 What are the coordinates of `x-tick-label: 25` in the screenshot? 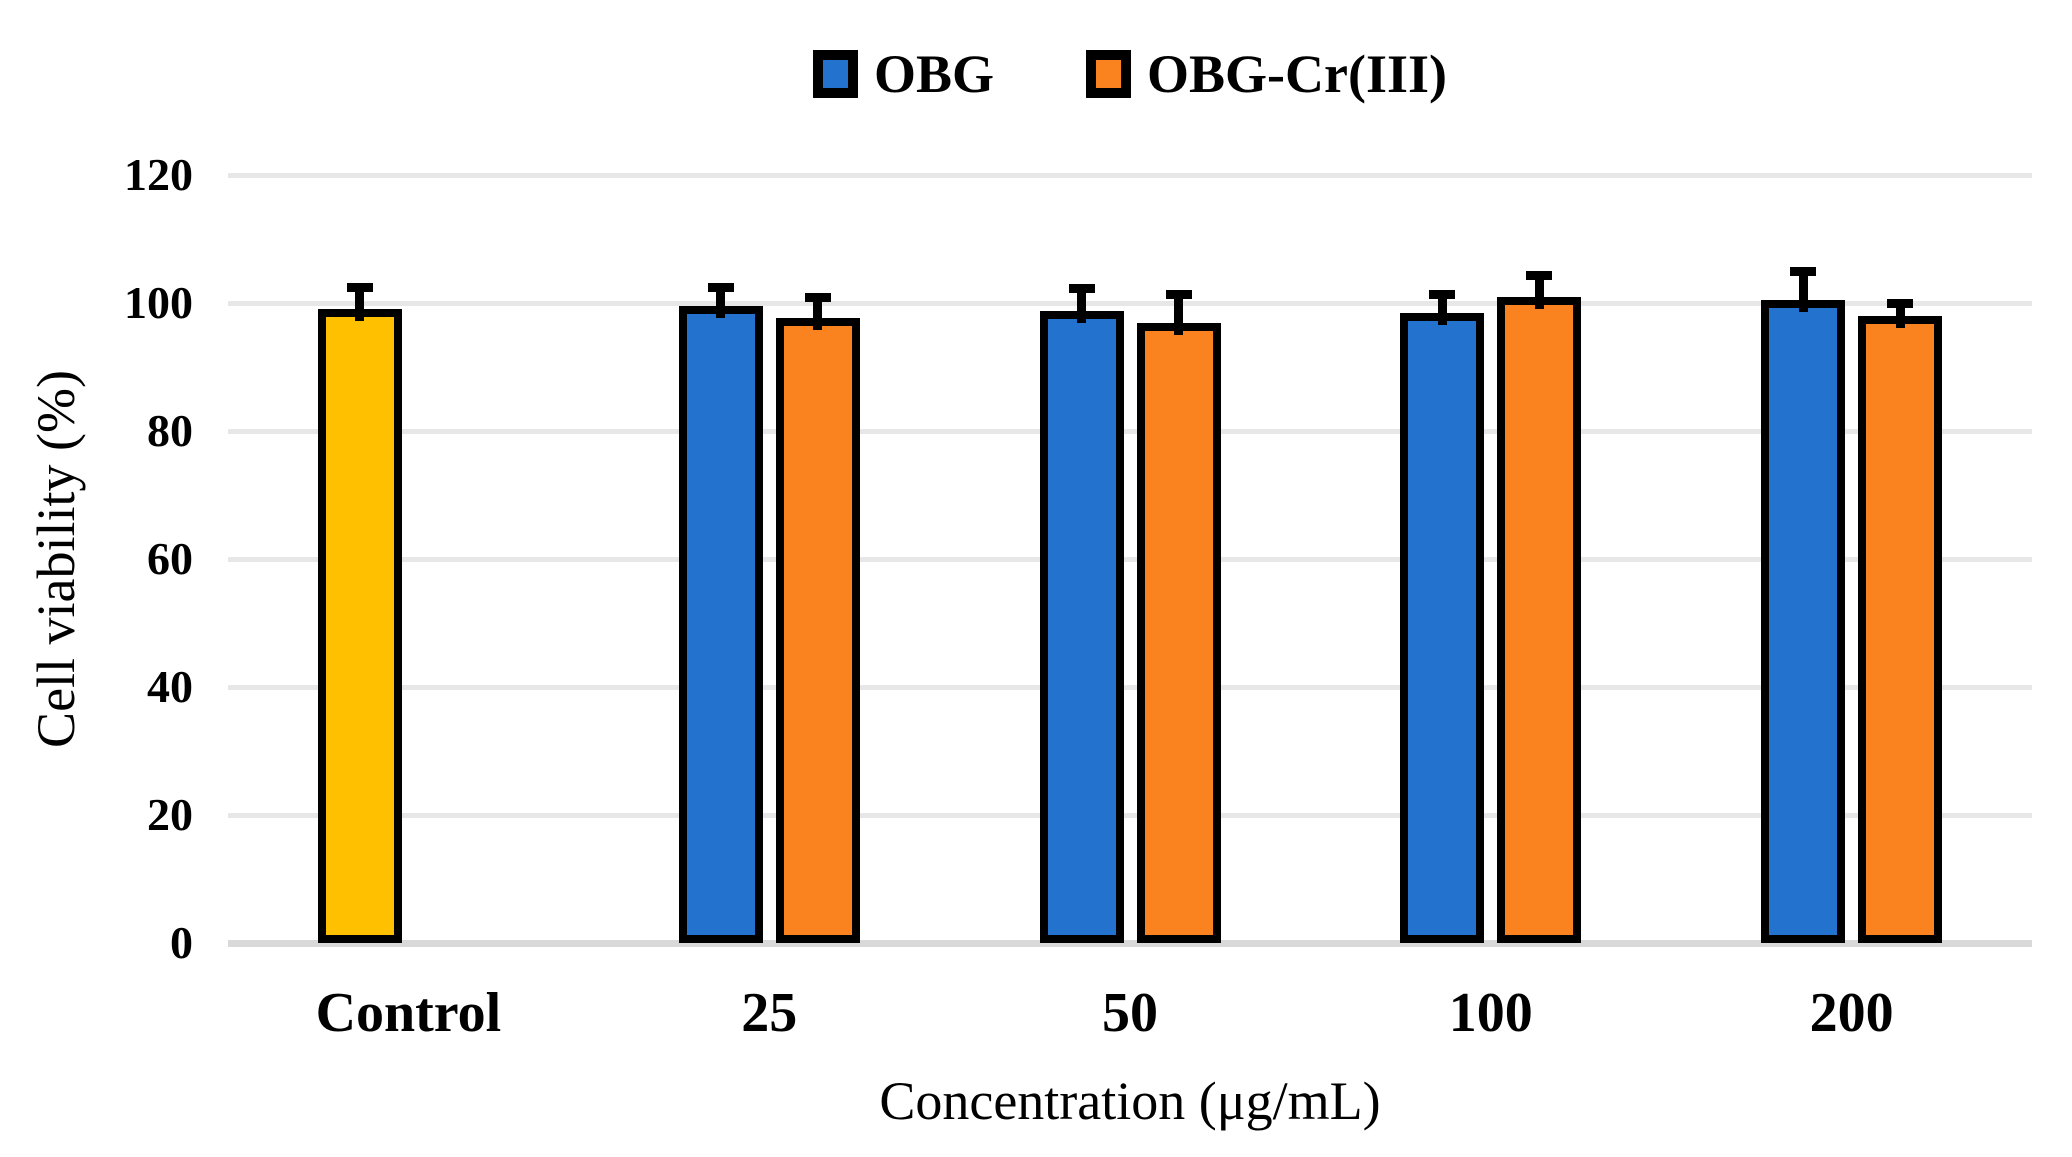 It's located at (769, 1013).